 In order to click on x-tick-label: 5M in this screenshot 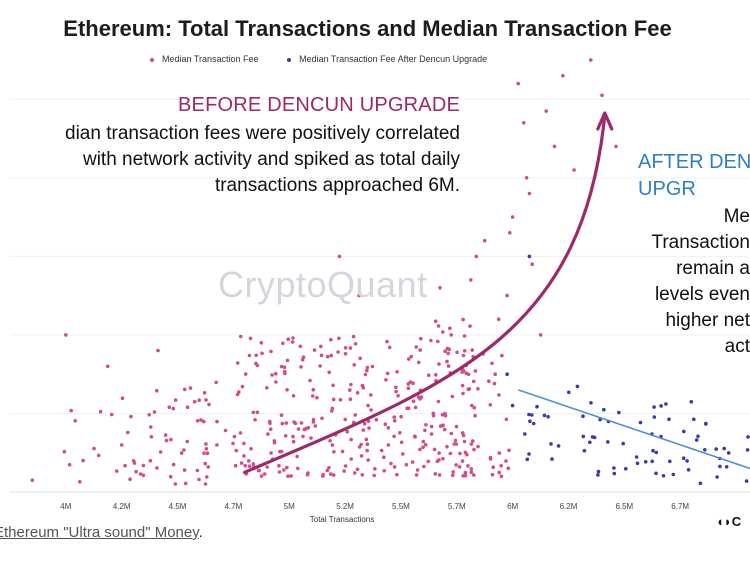, I will do `click(289, 506)`.